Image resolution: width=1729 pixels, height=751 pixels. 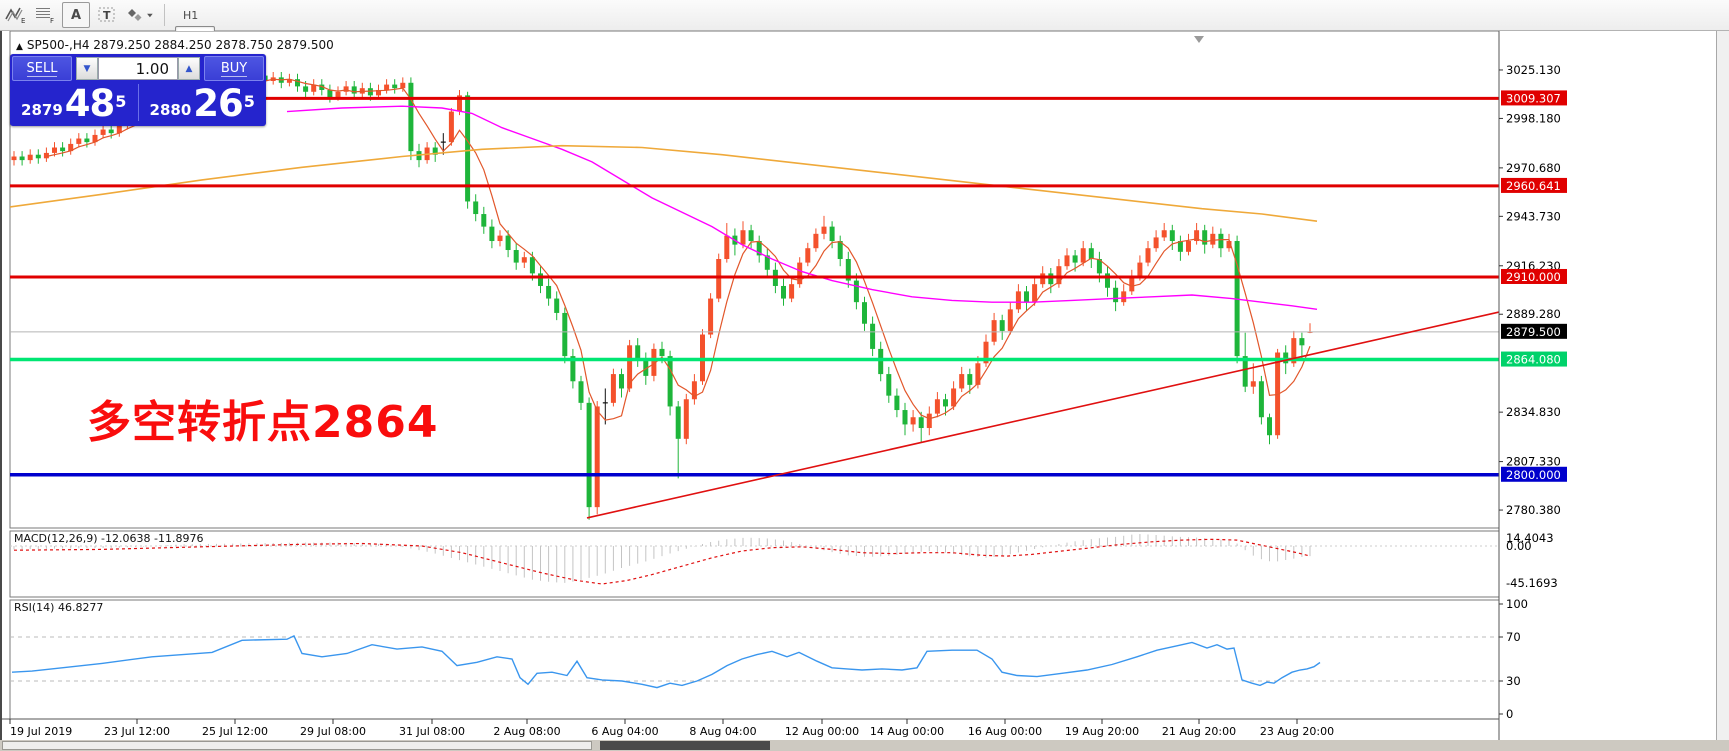 I want to click on ascending-trendline, so click(x=1043, y=415).